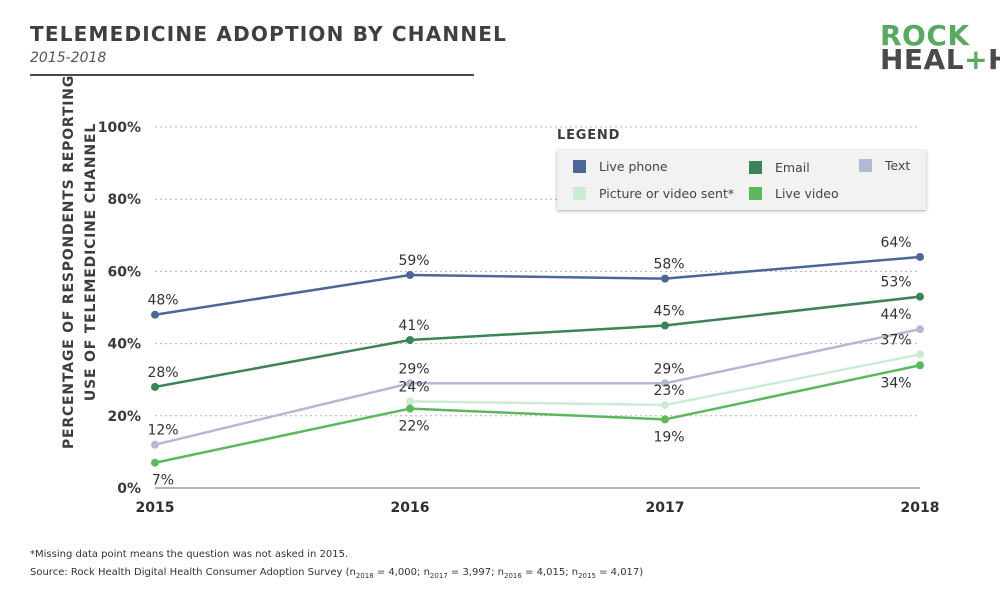 This screenshot has width=1000, height=605. I want to click on data-label-live-video: 34%, so click(895, 383).